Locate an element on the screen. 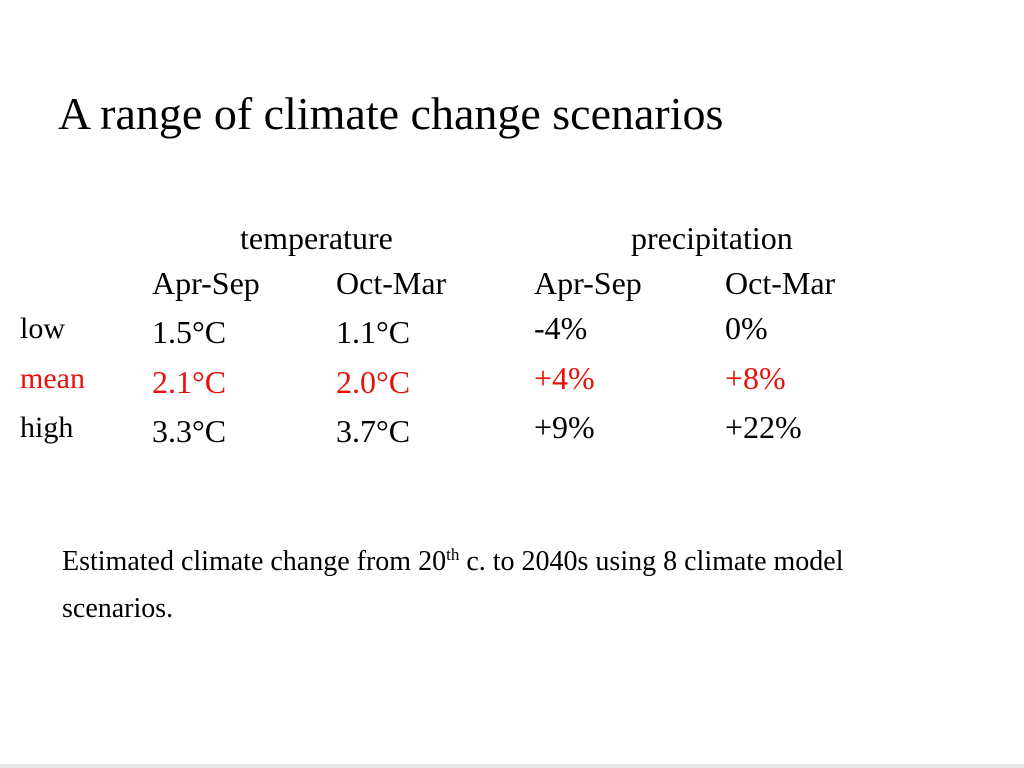 The image size is (1024, 768). temperature-group-header: temperature is located at coordinates (316, 238).